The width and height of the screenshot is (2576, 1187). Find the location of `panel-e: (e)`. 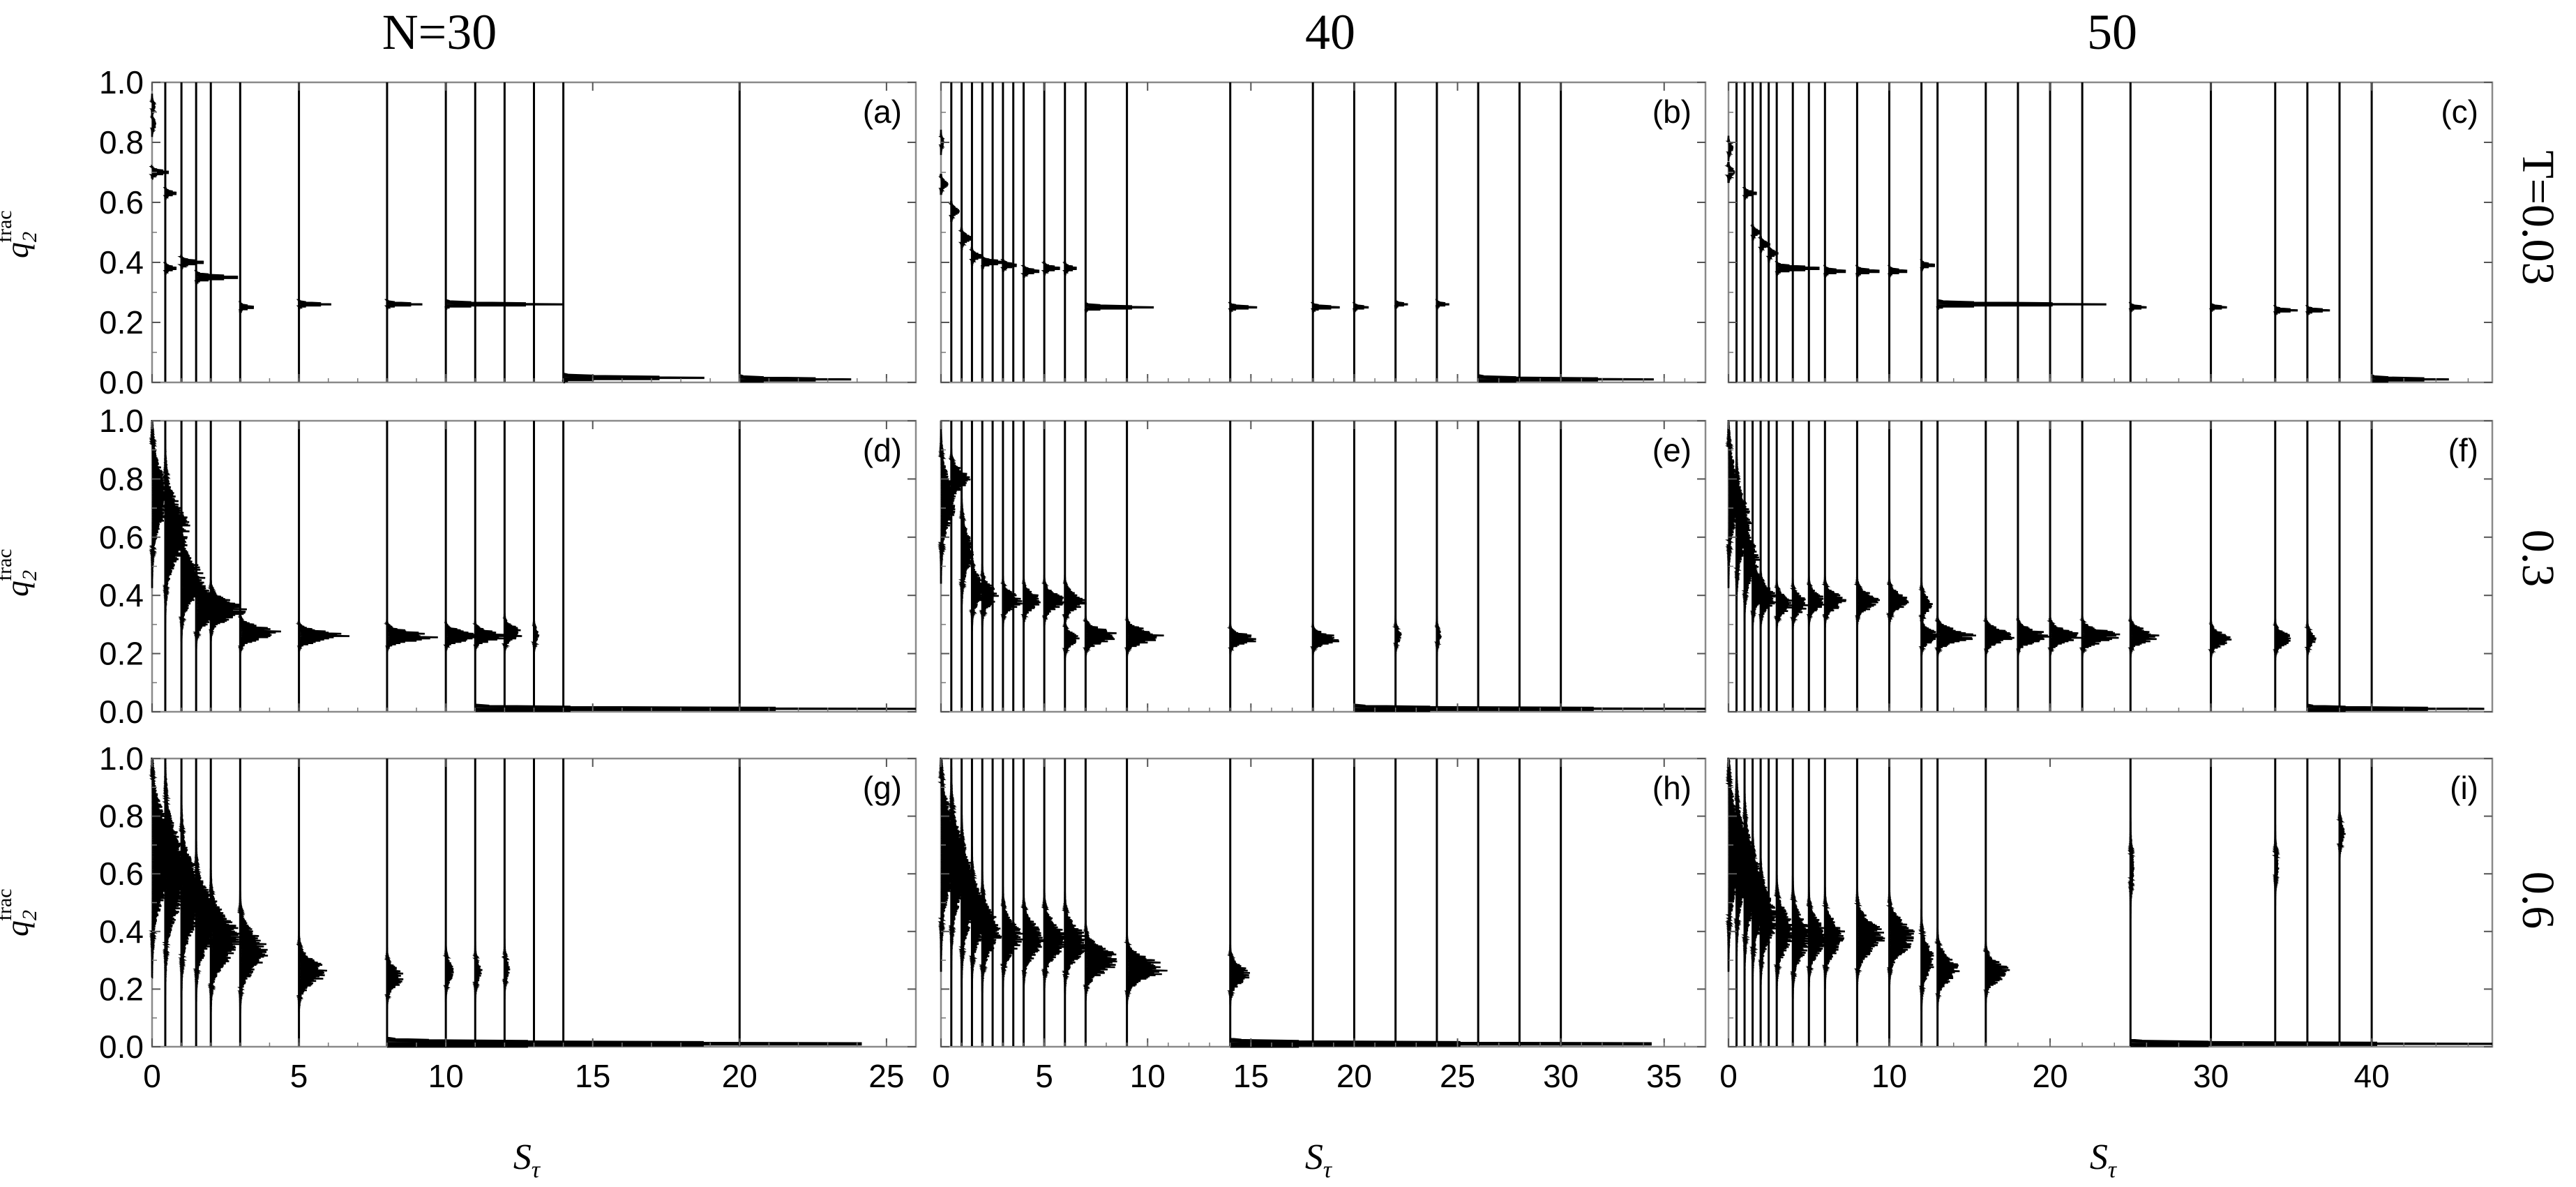

panel-e: (e) is located at coordinates (1322, 566).